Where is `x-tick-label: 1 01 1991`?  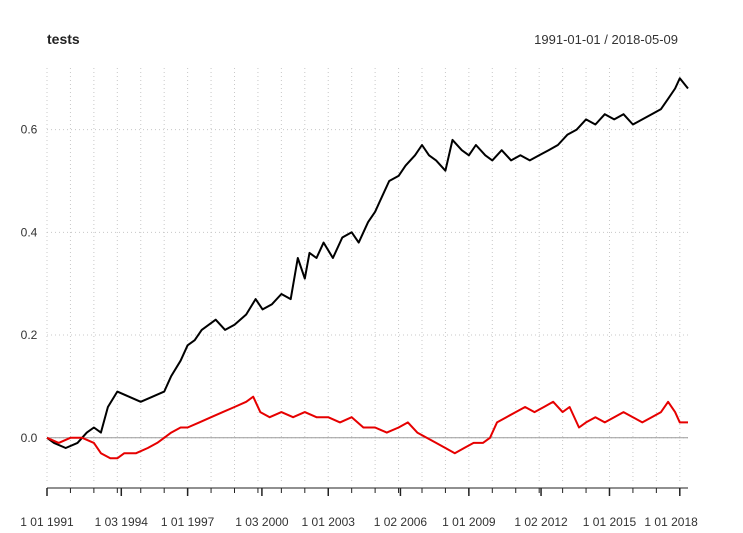 x-tick-label: 1 01 1991 is located at coordinates (47, 522).